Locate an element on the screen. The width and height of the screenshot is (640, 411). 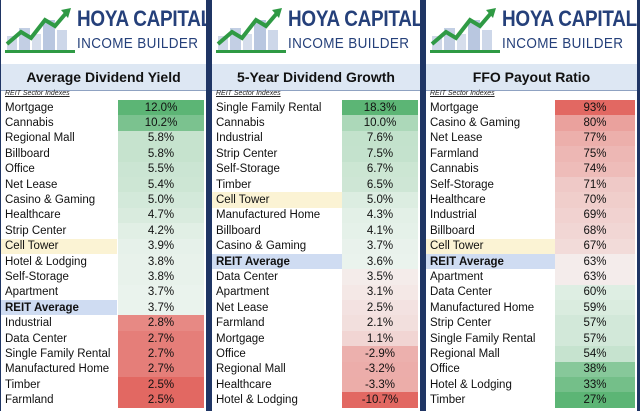
table-row: Hotel & Lodging -10.7% is located at coordinates (316, 400).